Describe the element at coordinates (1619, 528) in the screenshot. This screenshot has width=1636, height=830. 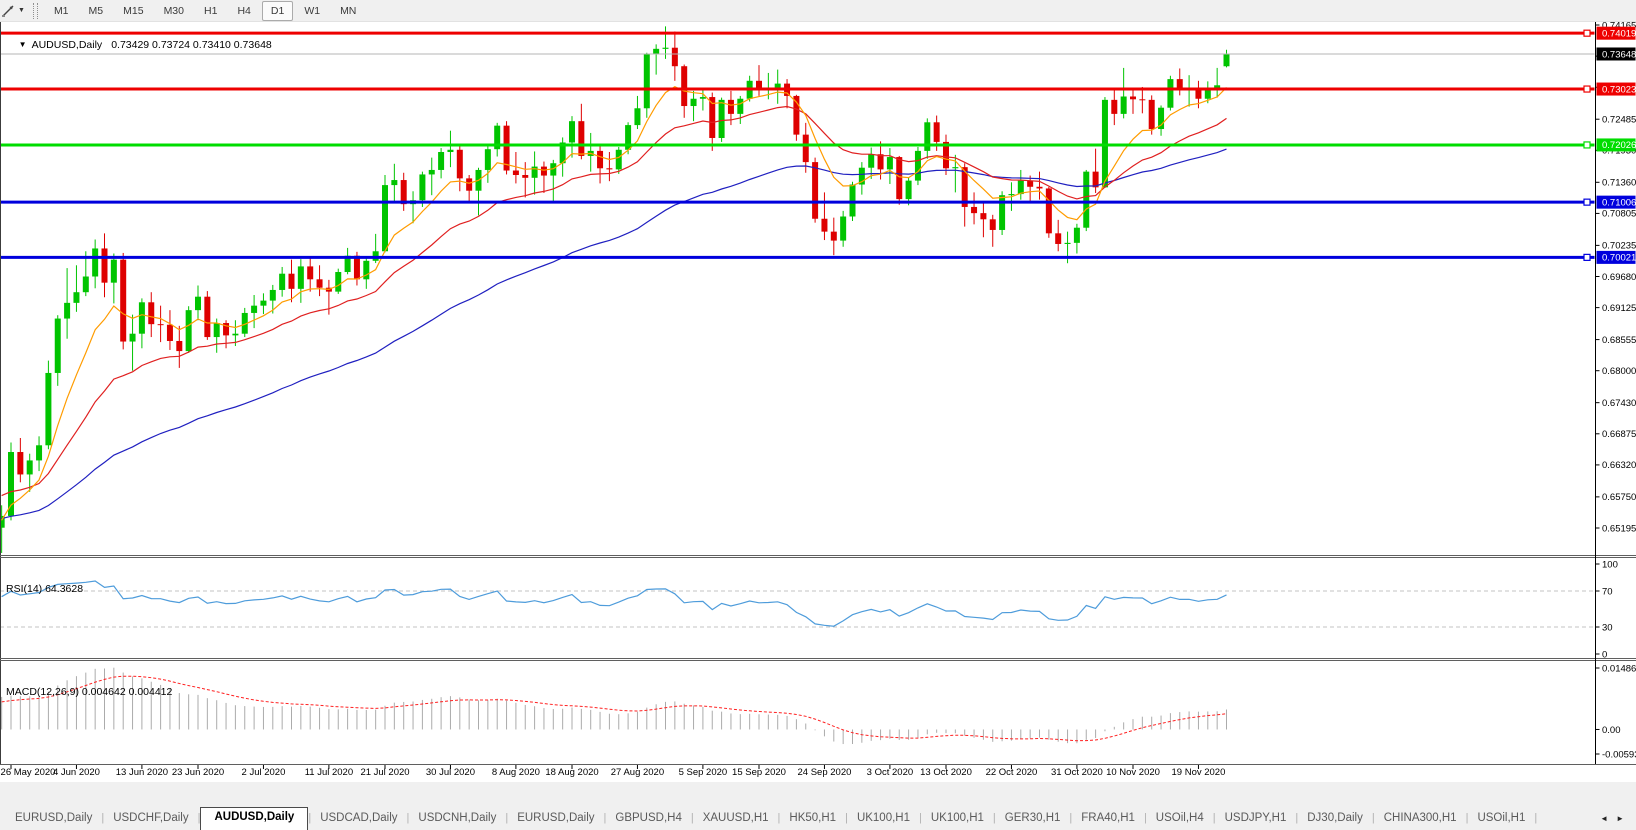
I see `svg-text: 0.65195` at that location.